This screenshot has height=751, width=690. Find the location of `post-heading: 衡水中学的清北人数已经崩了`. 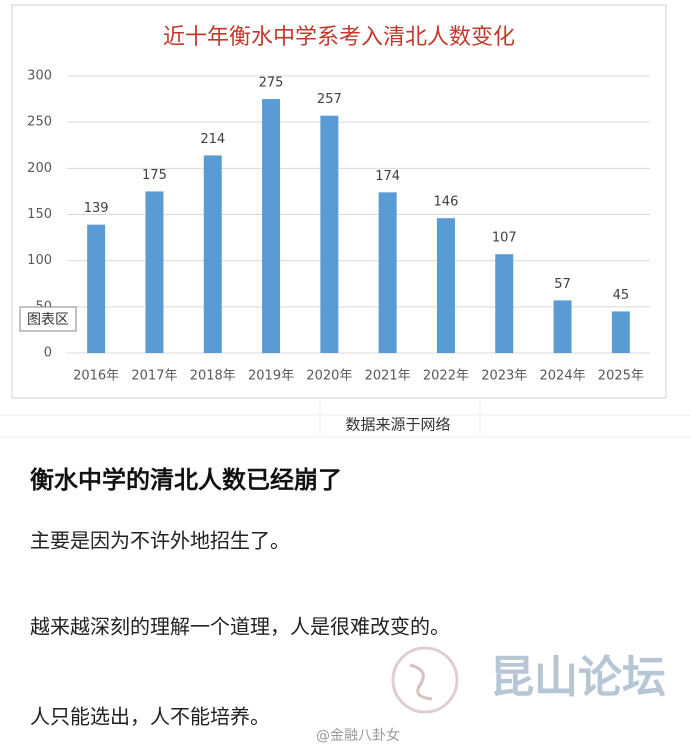

post-heading: 衡水中学的清北人数已经崩了 is located at coordinates (186, 480).